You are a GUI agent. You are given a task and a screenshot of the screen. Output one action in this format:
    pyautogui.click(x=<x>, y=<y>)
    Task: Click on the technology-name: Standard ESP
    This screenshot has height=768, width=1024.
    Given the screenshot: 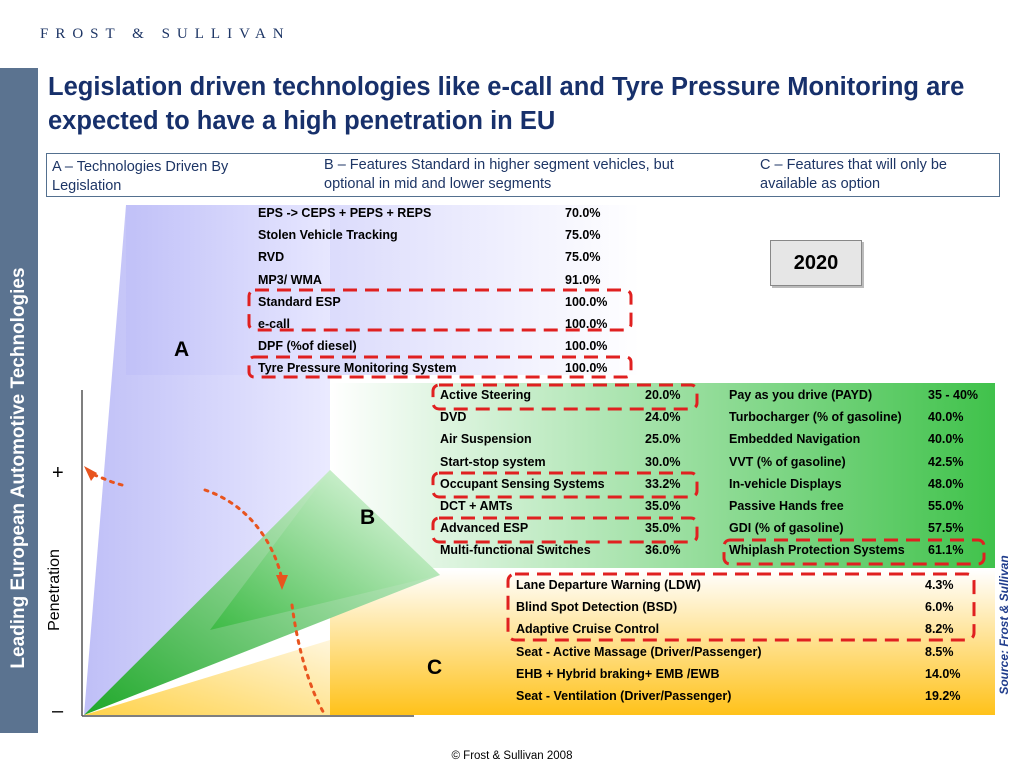 What is the action you would take?
    pyautogui.click(x=299, y=301)
    